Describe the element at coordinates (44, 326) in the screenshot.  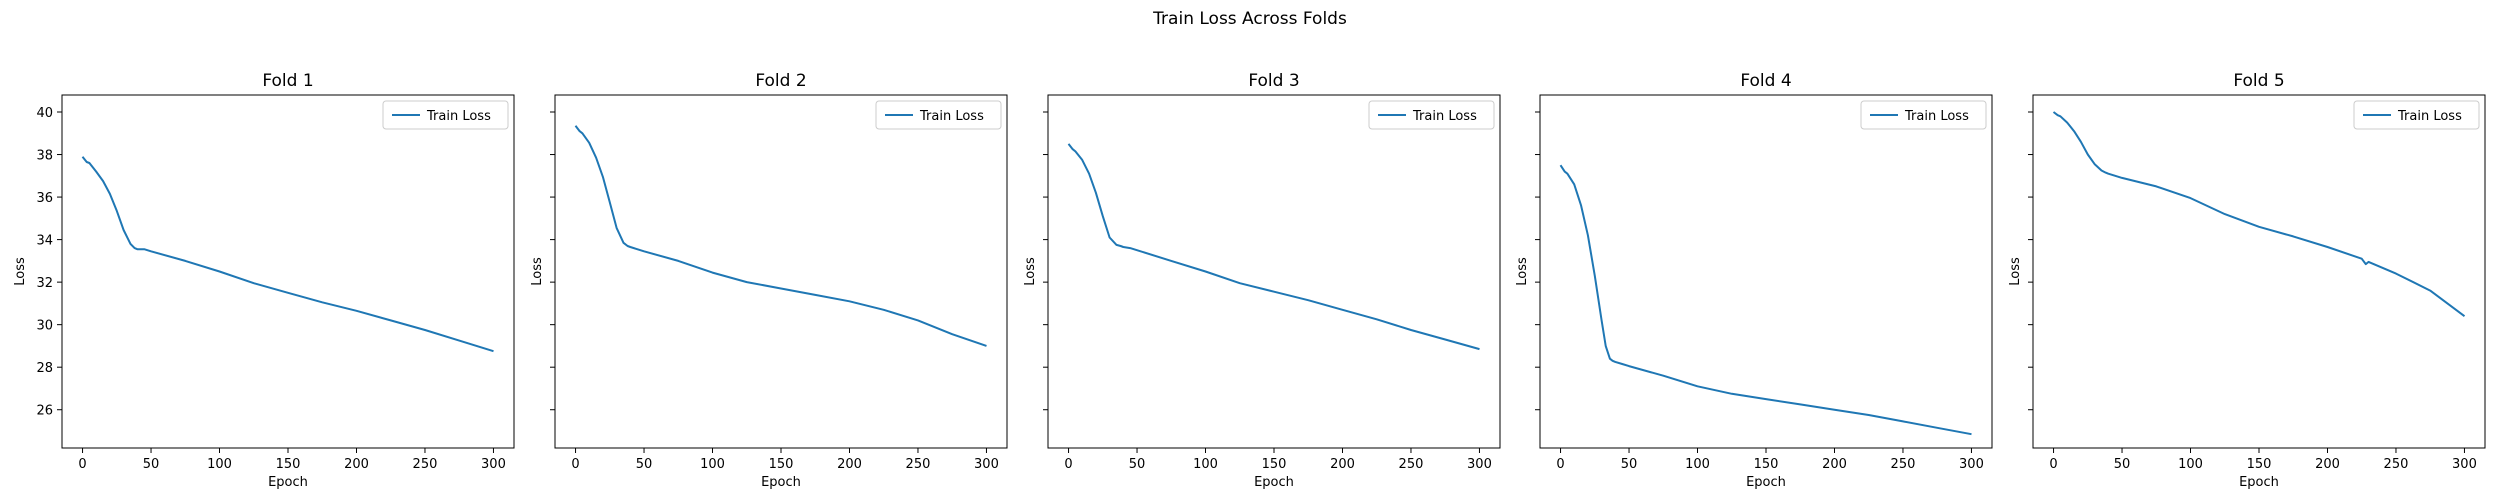
I see `y-tick-label: 30` at that location.